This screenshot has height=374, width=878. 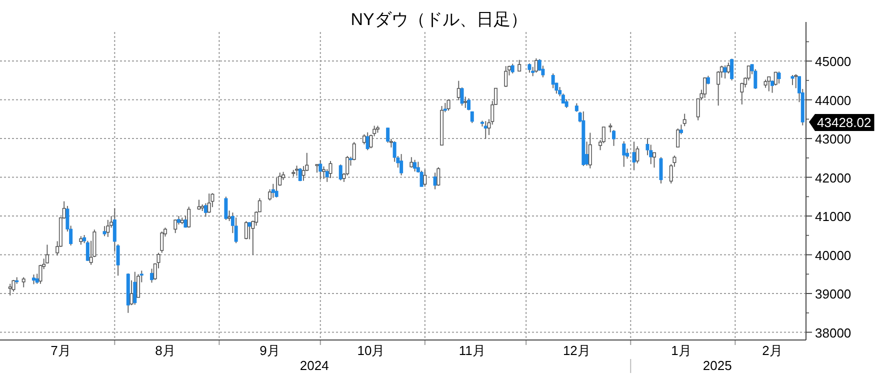 What do you see at coordinates (833, 294) in the screenshot?
I see `y-tick-label: 39000` at bounding box center [833, 294].